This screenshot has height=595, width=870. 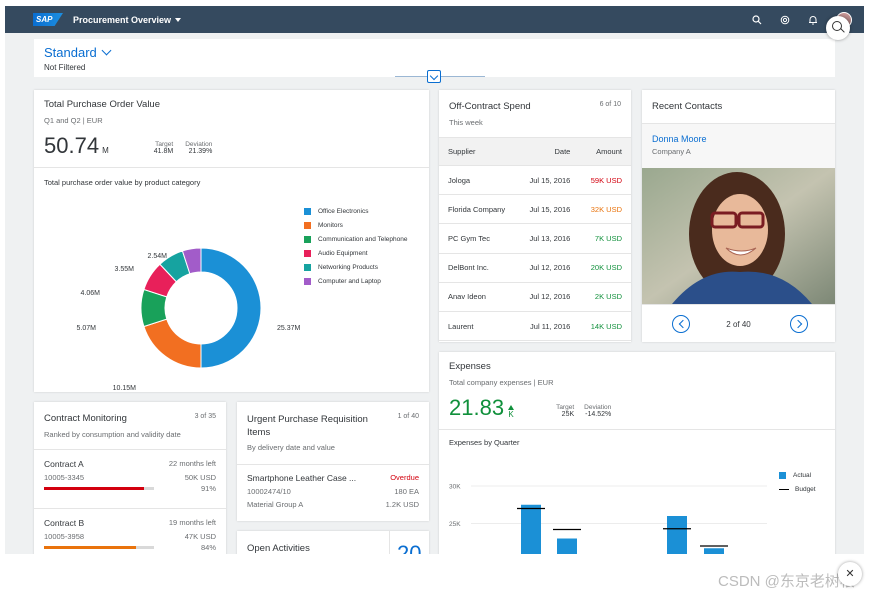 What do you see at coordinates (738, 324) in the screenshot?
I see `contact-pager: 2 of 40` at bounding box center [738, 324].